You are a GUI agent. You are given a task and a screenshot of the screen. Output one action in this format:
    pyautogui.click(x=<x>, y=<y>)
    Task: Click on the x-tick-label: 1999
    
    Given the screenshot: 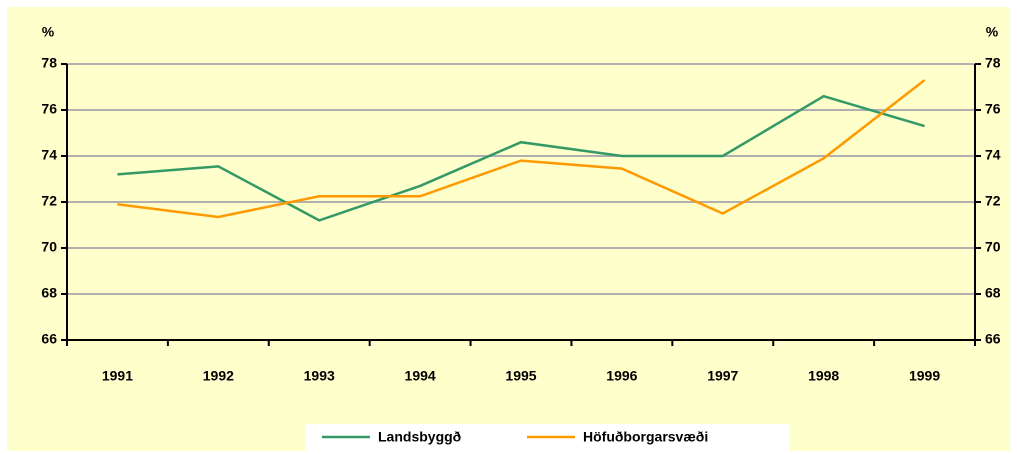 What is the action you would take?
    pyautogui.click(x=924, y=376)
    